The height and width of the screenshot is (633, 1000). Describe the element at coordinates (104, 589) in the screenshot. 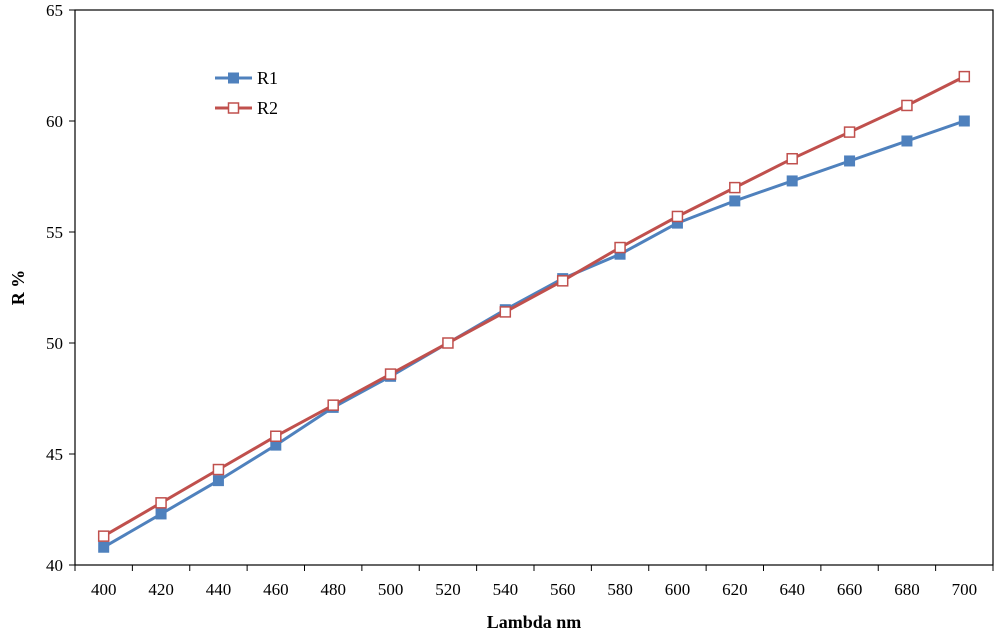

I see `x-tick-label: 400` at that location.